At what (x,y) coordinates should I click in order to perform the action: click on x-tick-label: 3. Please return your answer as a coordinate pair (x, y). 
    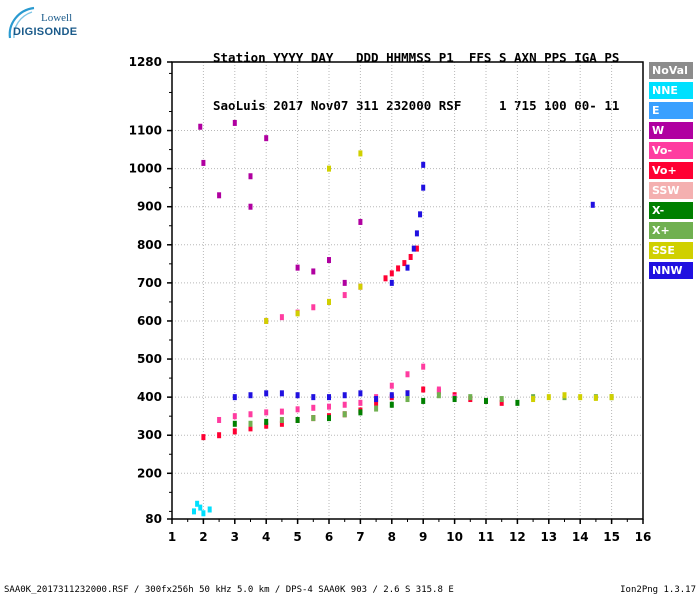
    Looking at the image, I should click on (235, 537).